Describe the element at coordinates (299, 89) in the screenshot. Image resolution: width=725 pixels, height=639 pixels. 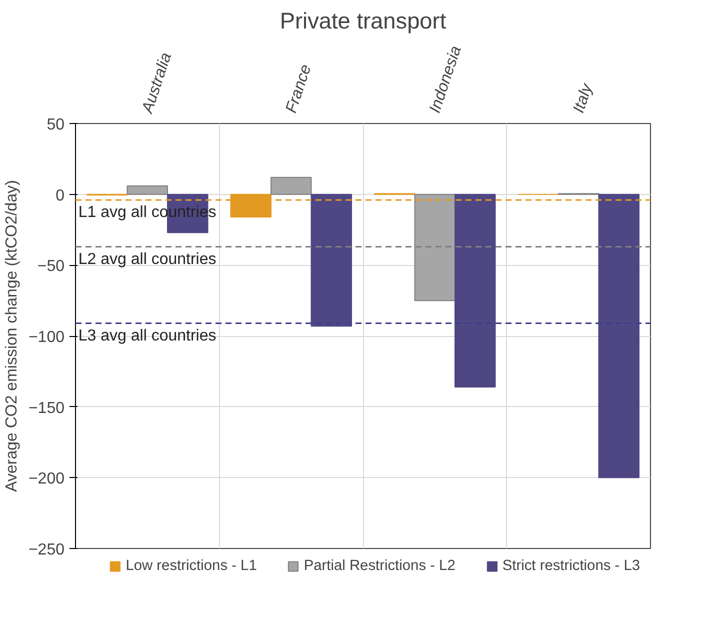
I see `x-tick-label: France` at that location.